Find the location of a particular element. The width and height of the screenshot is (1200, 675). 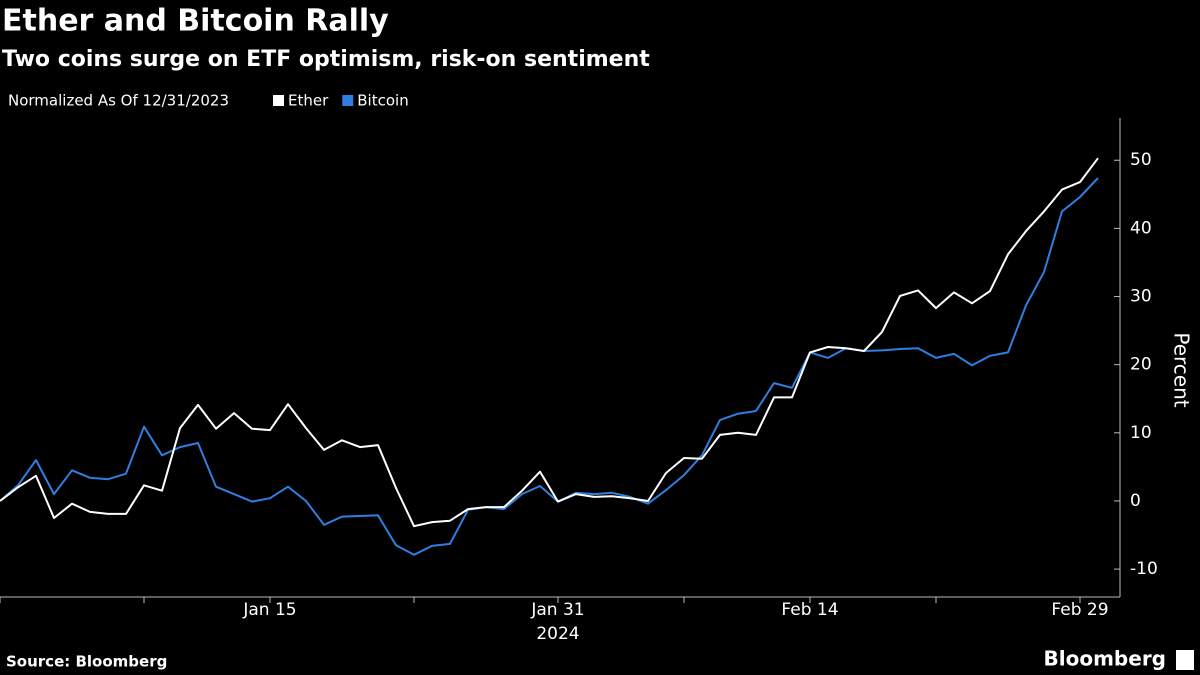

y-tick-label: 20 is located at coordinates (1141, 365).